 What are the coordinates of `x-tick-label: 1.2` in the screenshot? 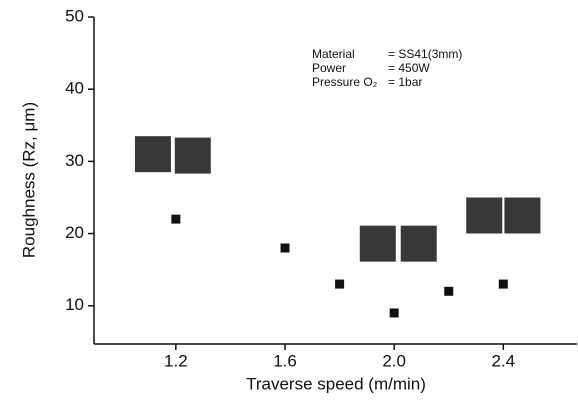 It's located at (176, 360).